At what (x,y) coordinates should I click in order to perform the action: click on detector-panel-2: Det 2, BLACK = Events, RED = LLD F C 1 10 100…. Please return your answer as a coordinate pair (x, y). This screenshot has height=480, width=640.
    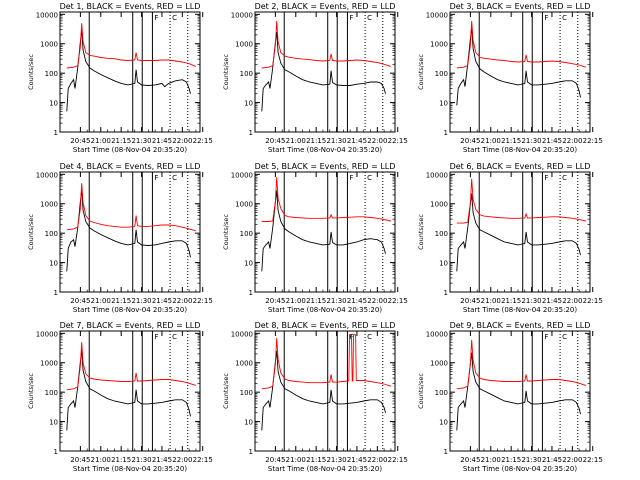
    Looking at the image, I should click on (315, 78).